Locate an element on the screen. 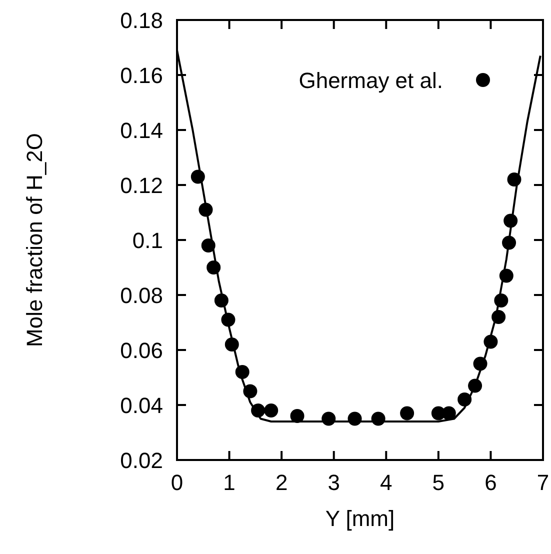  x-tick-label: 2 is located at coordinates (281, 482).